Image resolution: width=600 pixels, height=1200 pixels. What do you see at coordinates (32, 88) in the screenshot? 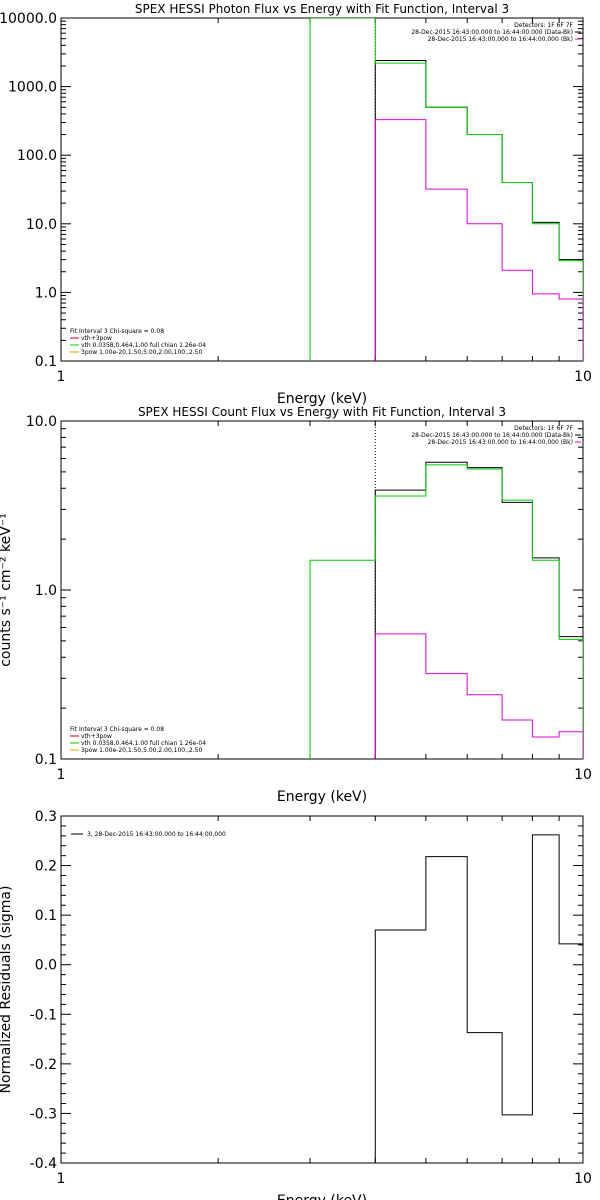
I see `y-tick-label: 1000.0` at bounding box center [32, 88].